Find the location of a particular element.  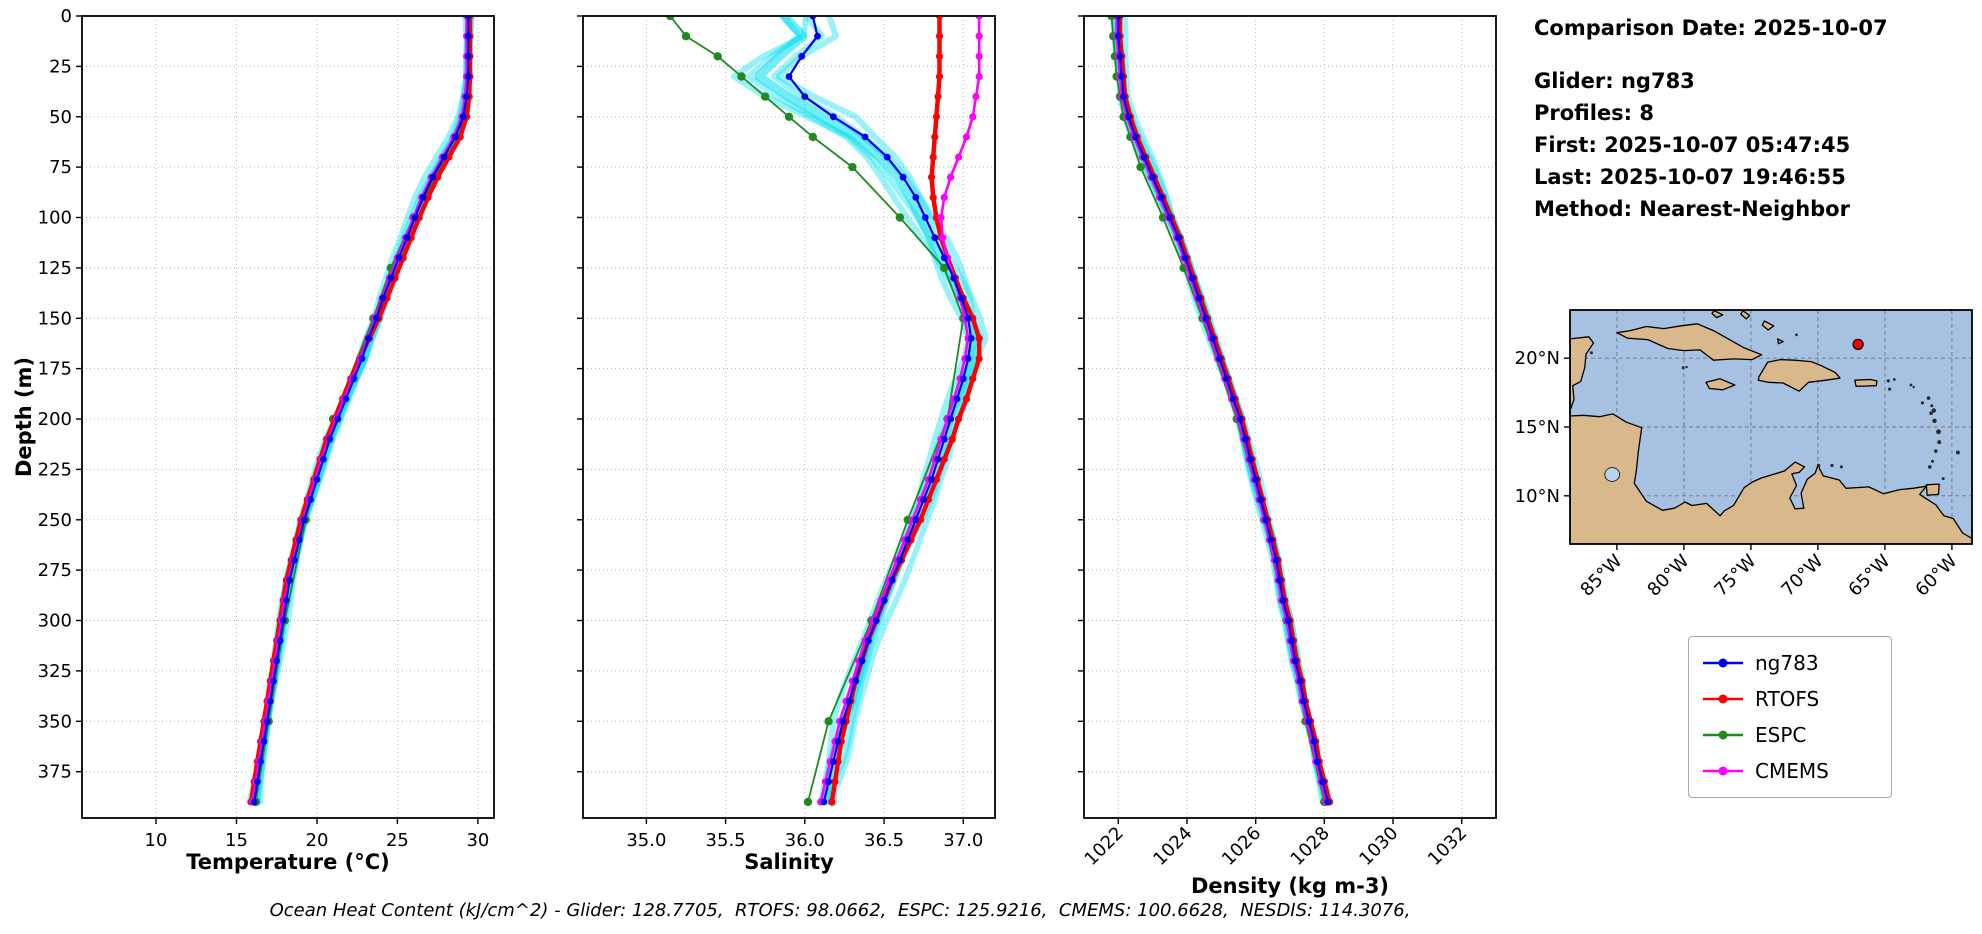

svg-text: 37.0 is located at coordinates (963, 840).